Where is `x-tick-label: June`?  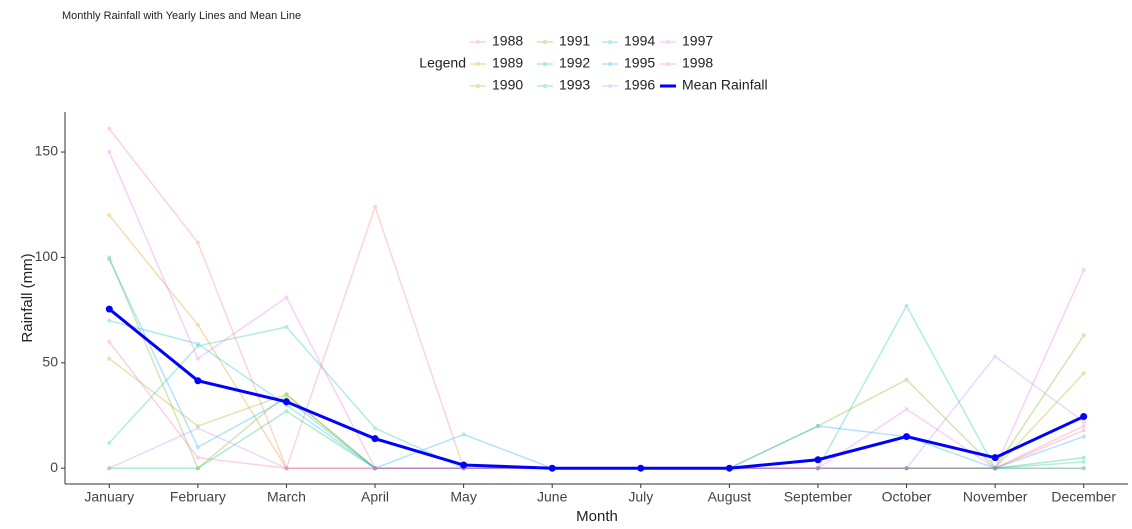 x-tick-label: June is located at coordinates (552, 497).